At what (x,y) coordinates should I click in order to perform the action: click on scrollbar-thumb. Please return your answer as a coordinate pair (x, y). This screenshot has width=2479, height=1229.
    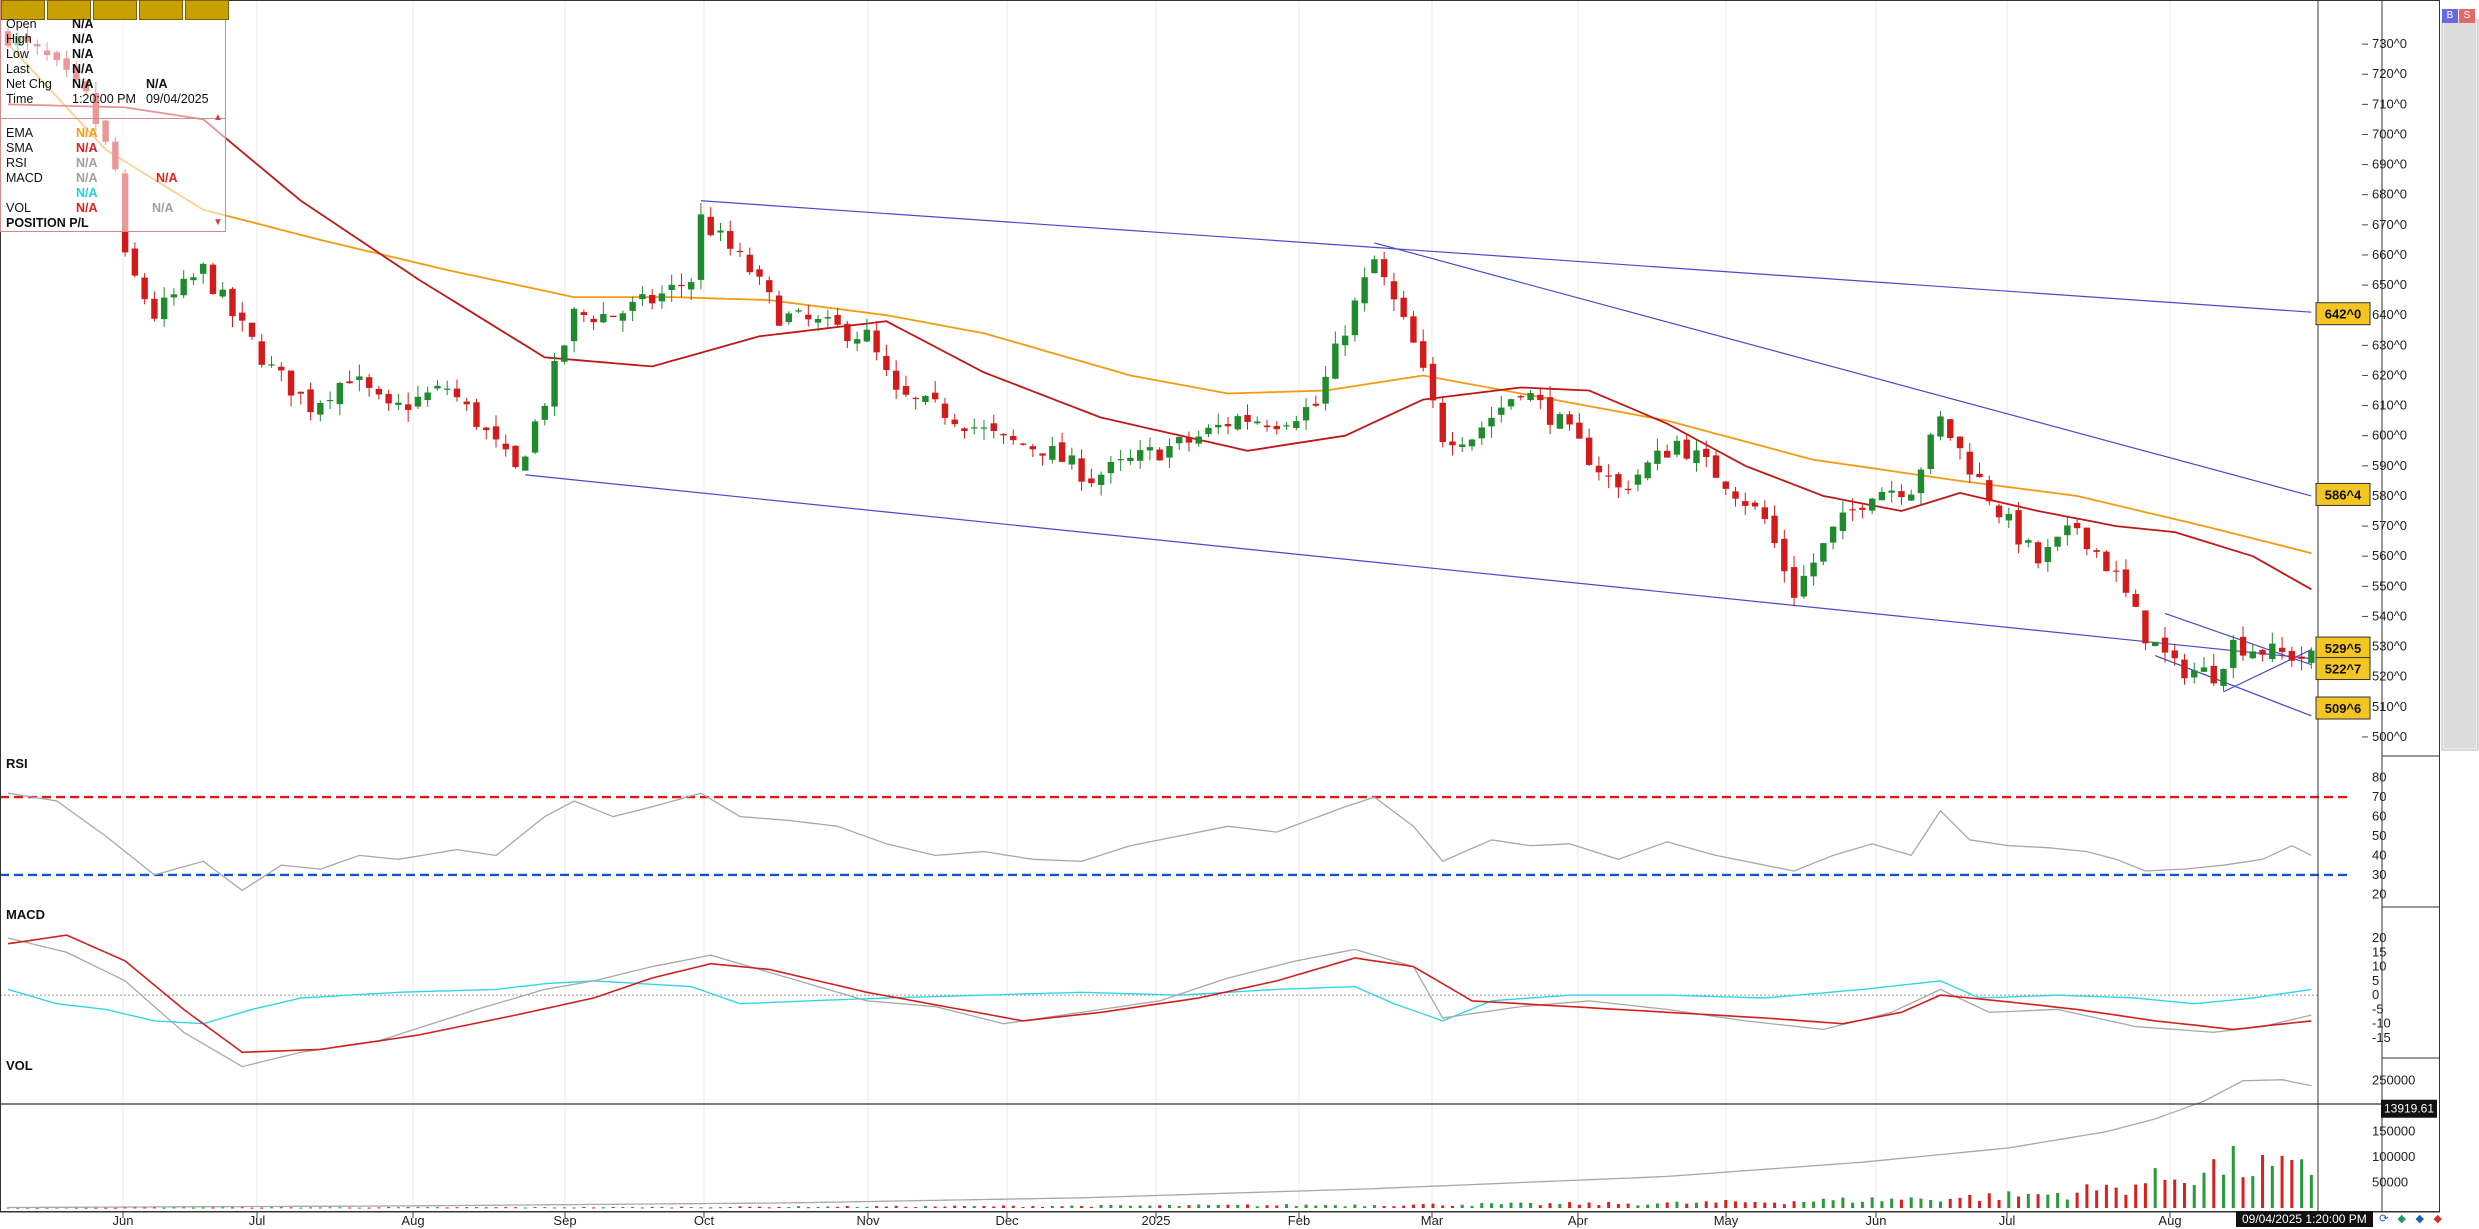
    Looking at the image, I should click on (2460, 385).